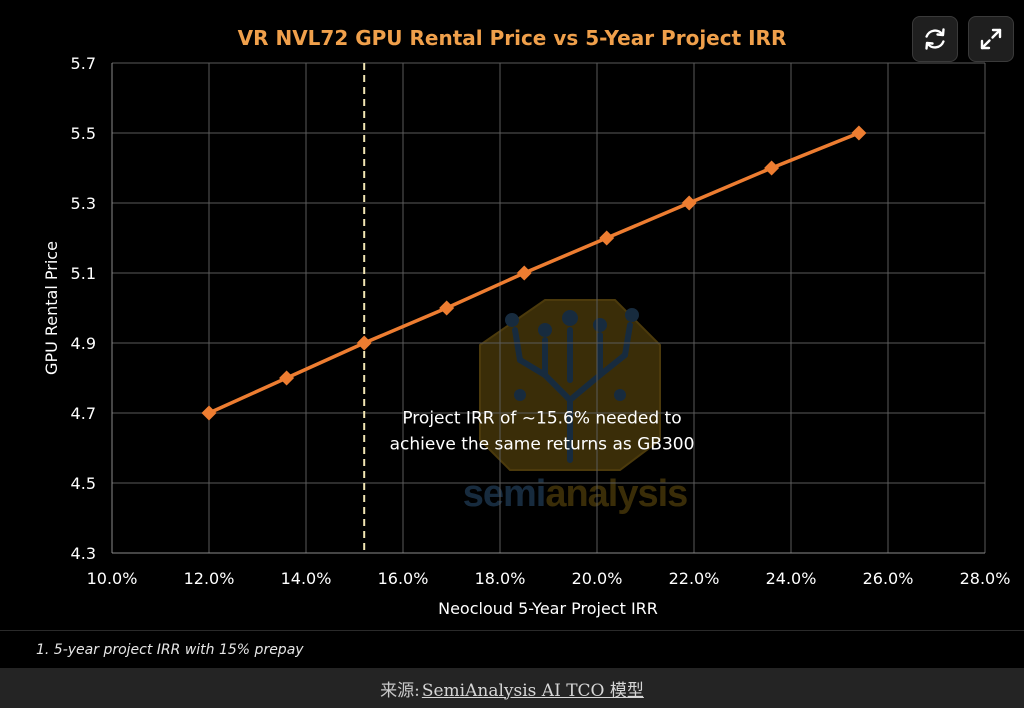 Image resolution: width=1024 pixels, height=708 pixels. I want to click on refresh-button, so click(935, 39).